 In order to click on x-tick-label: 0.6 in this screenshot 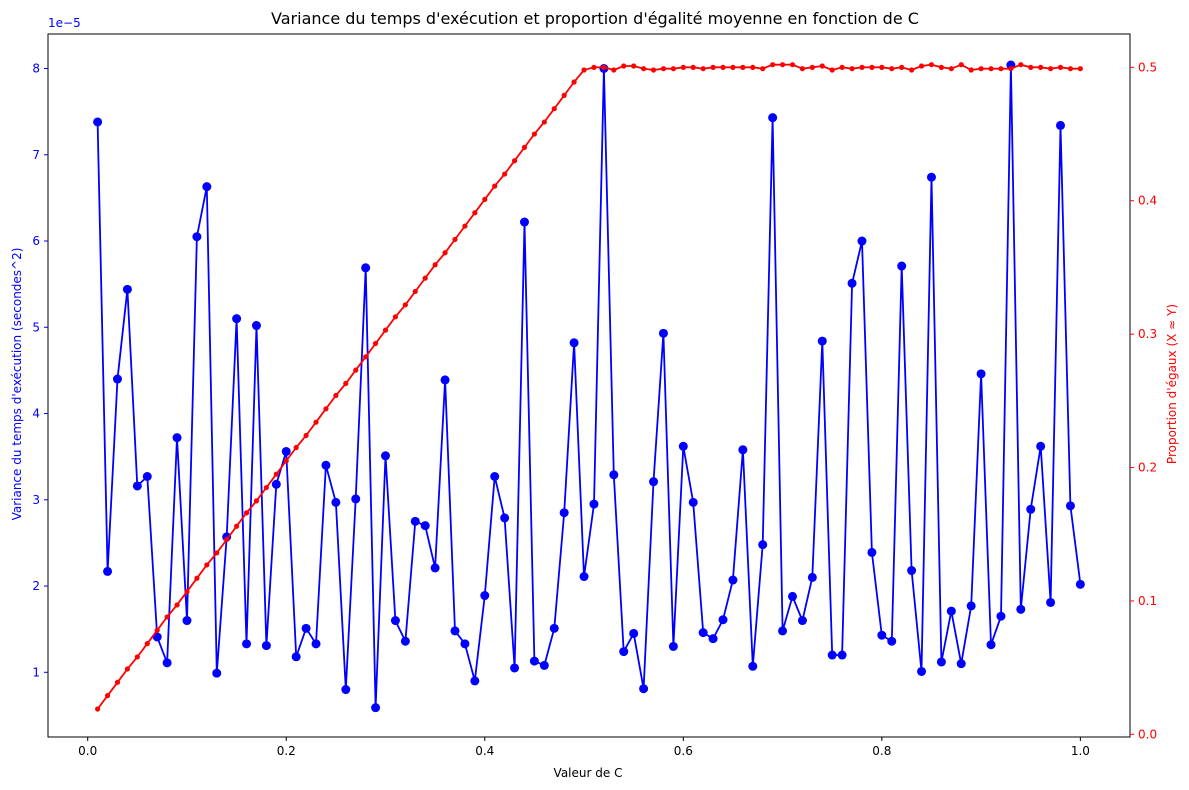, I will do `click(683, 751)`.